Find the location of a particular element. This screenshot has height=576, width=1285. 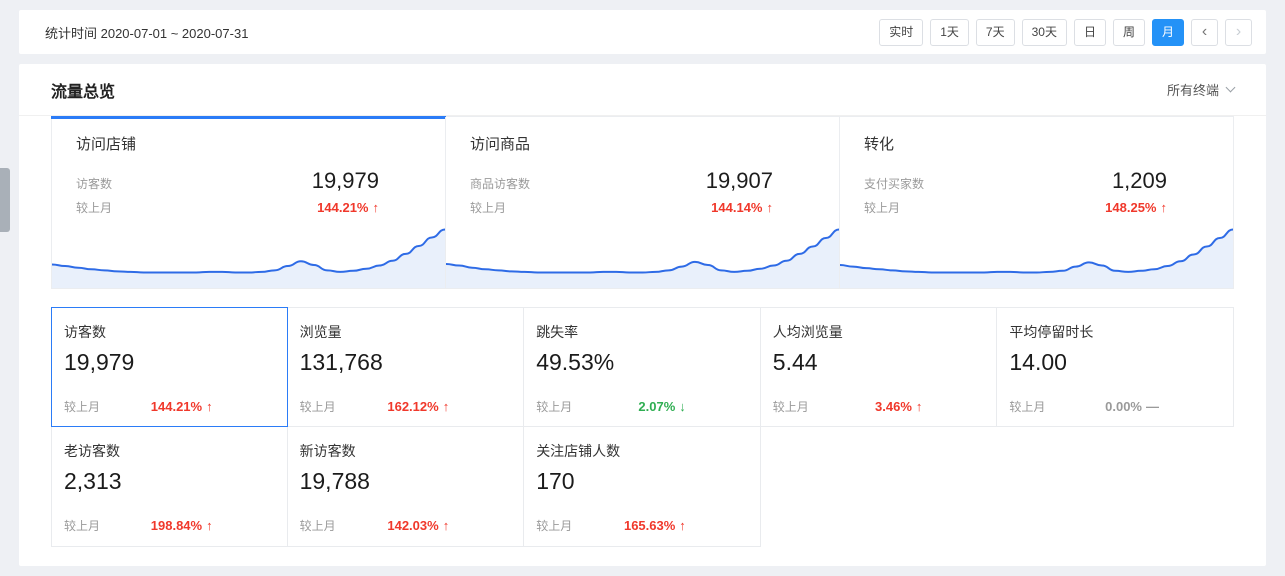

tile-value: 170 is located at coordinates (555, 481).